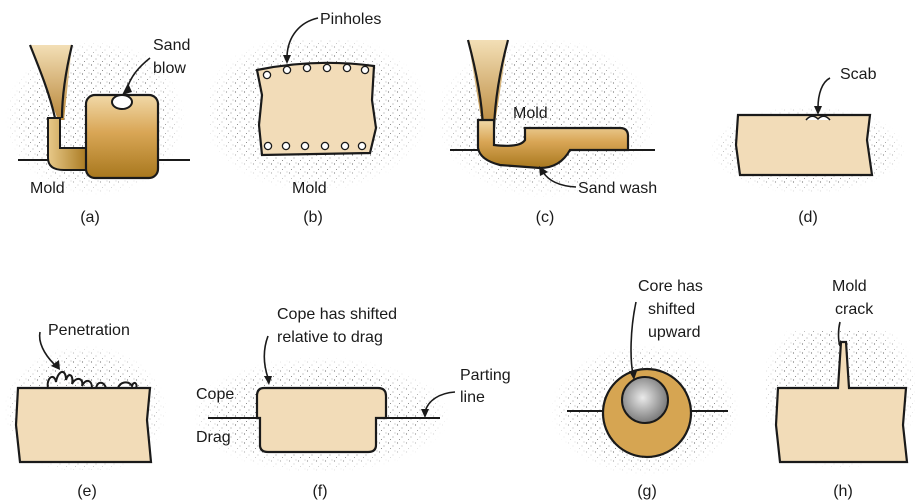  I want to click on shift-note-1: Cope has shifted, so click(337, 314).